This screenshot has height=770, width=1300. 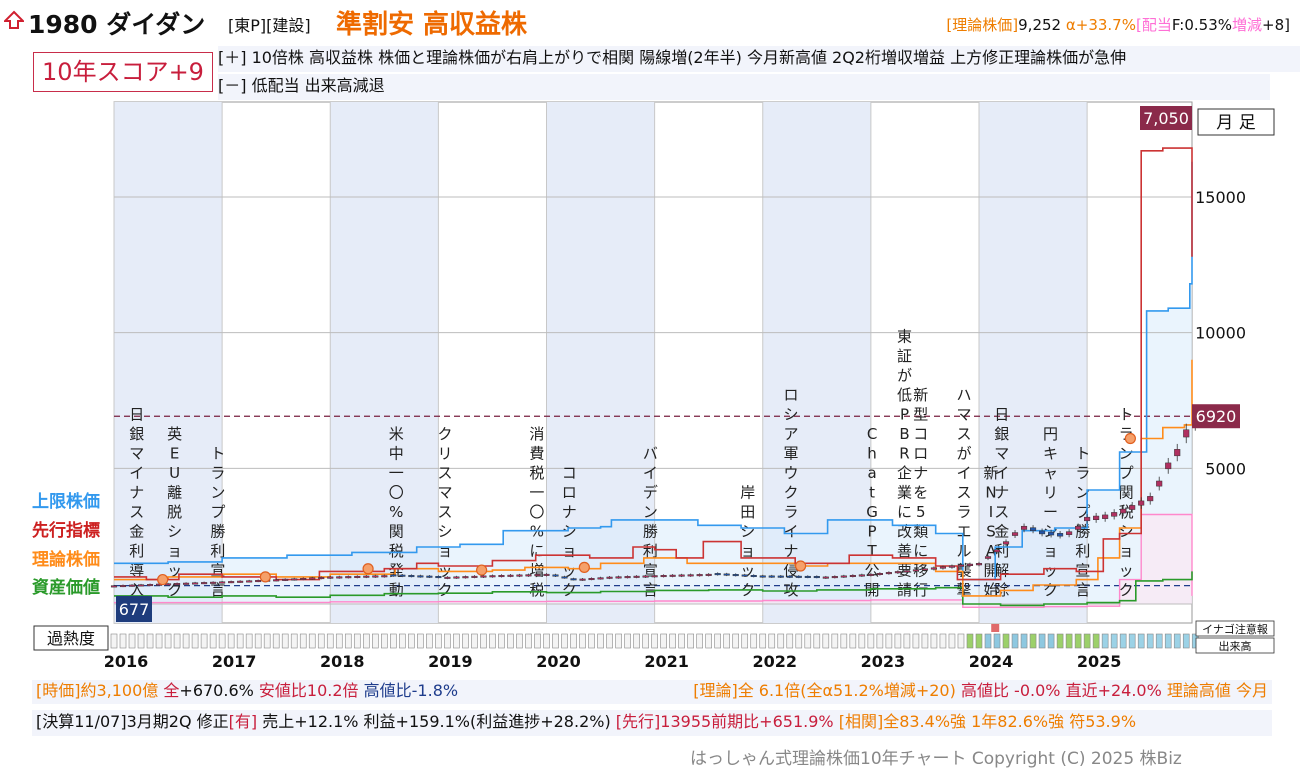 I want to click on series-line-配当, so click(x=653, y=560).